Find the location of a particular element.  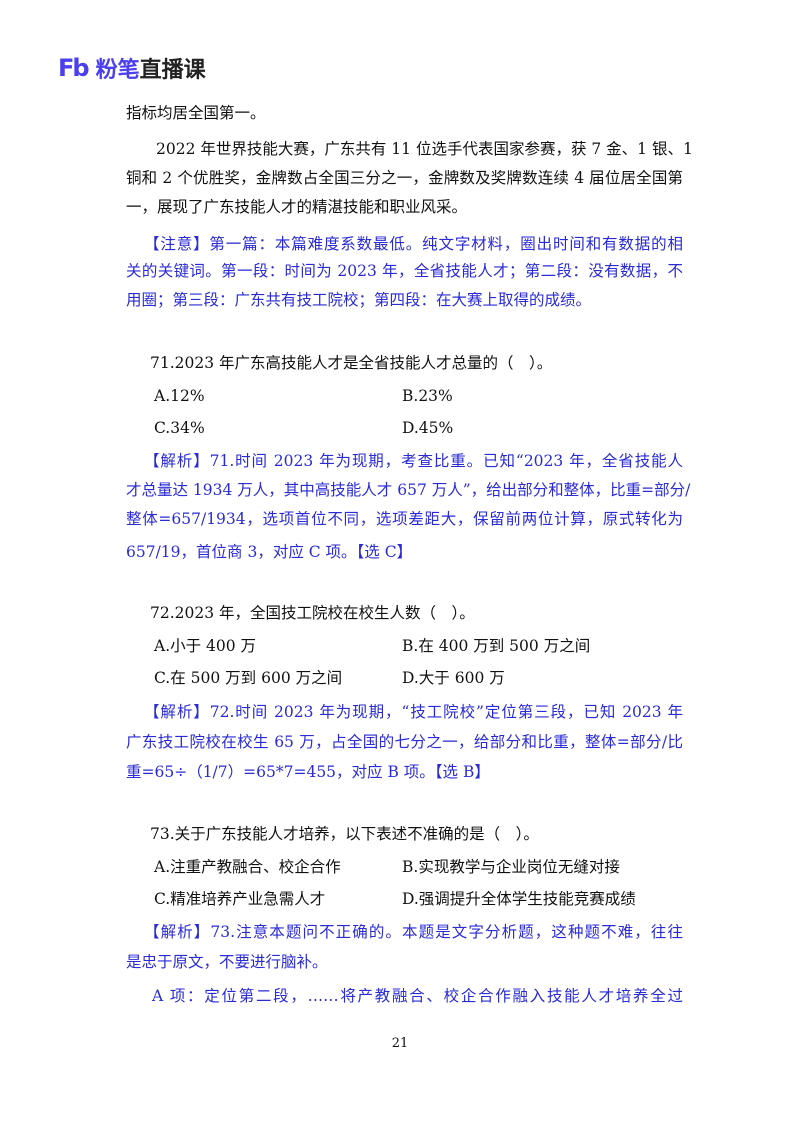

option-a: A.注重产教融合、校企合作 is located at coordinates (247, 867).